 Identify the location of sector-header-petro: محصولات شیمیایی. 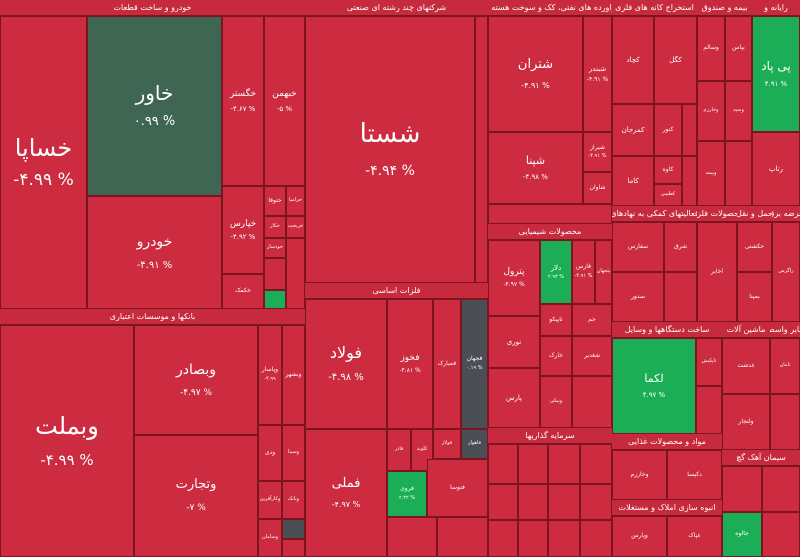
(550, 232).